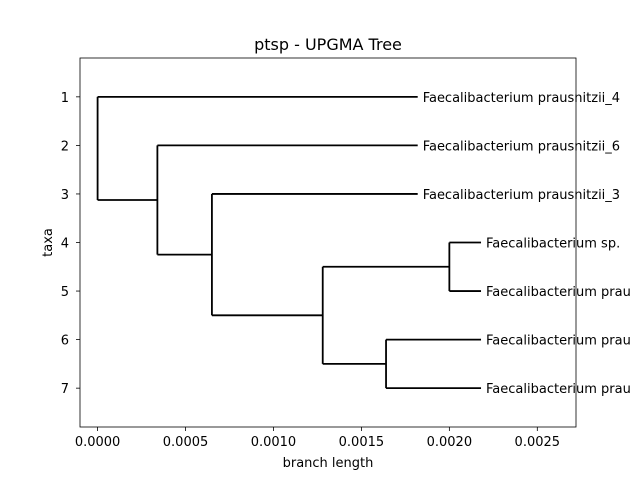 Image resolution: width=640 pixels, height=480 pixels. Describe the element at coordinates (65, 292) in the screenshot. I see `y-tick-label: 5` at that location.